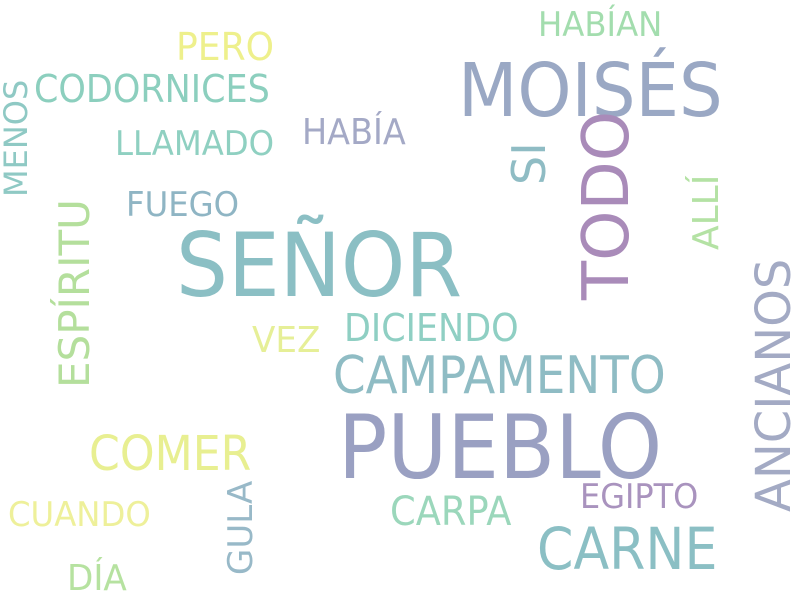 This screenshot has height=600, width=800. Describe the element at coordinates (773, 385) in the screenshot. I see `word-ancianos: ANCIANOS` at that location.